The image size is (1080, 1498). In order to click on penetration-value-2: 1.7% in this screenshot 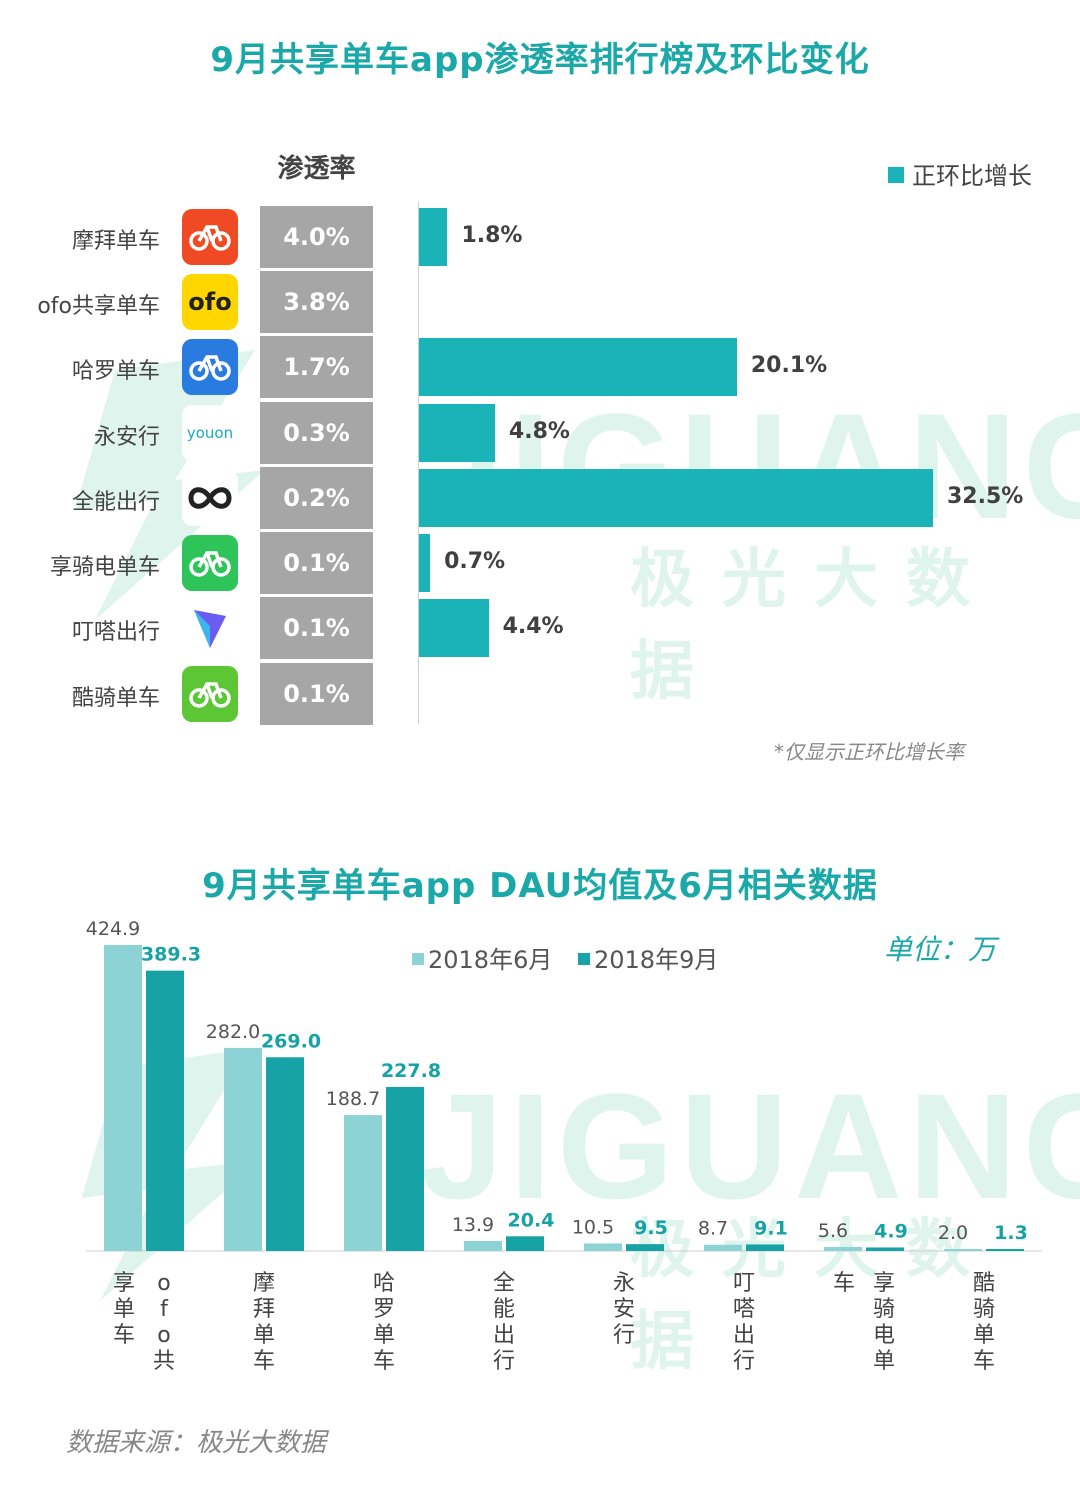, I will do `click(316, 367)`.